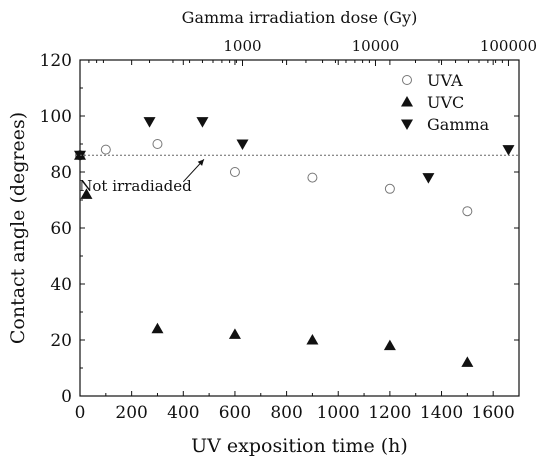 This screenshot has width=539, height=462. Describe the element at coordinates (407, 101) in the screenshot. I see `legend-marker-uvc` at that location.